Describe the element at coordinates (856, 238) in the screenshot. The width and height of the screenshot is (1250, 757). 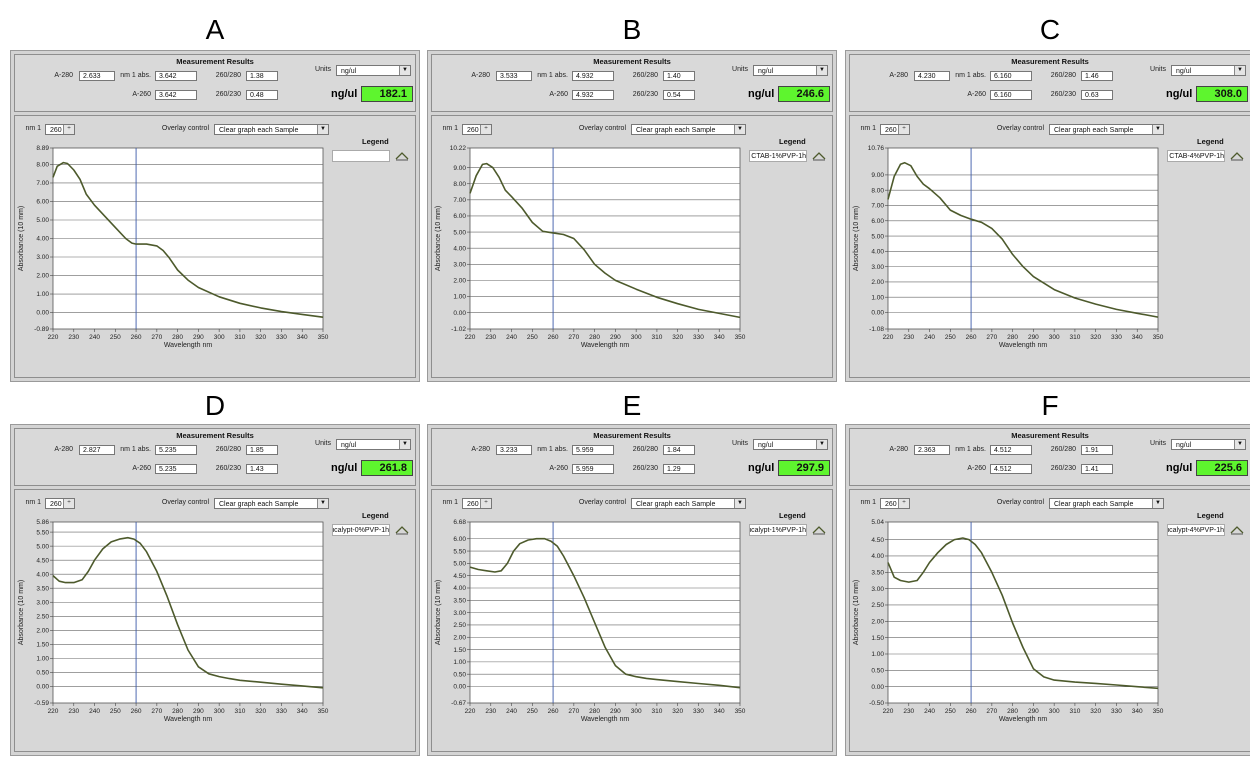
I see `y-axis-label: Absorbance (10 mm)` at that location.